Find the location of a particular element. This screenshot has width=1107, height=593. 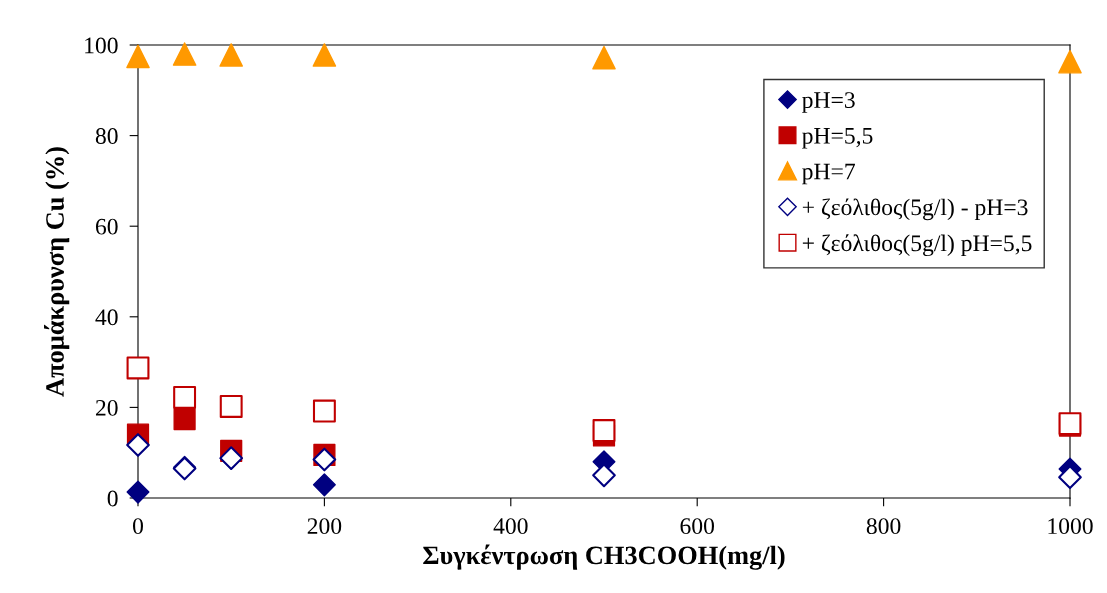

x-tick-label: 800 is located at coordinates (883, 526).